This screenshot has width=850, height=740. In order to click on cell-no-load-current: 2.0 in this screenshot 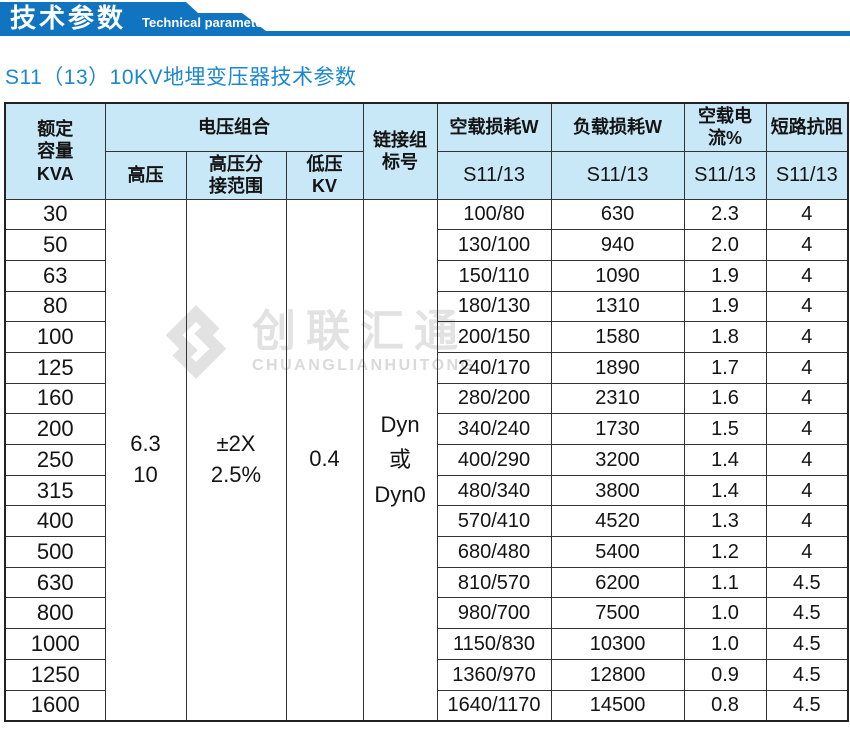, I will do `click(725, 245)`.